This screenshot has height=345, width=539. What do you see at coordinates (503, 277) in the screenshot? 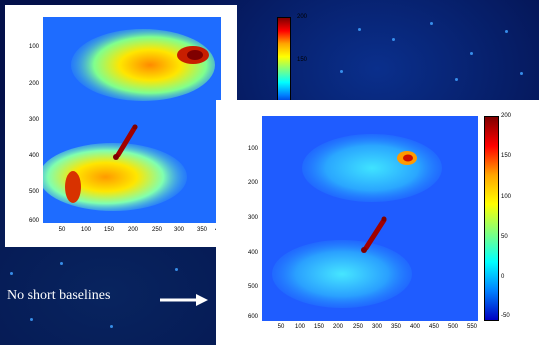
I see `colorbar-tick-label: 0` at bounding box center [503, 277].